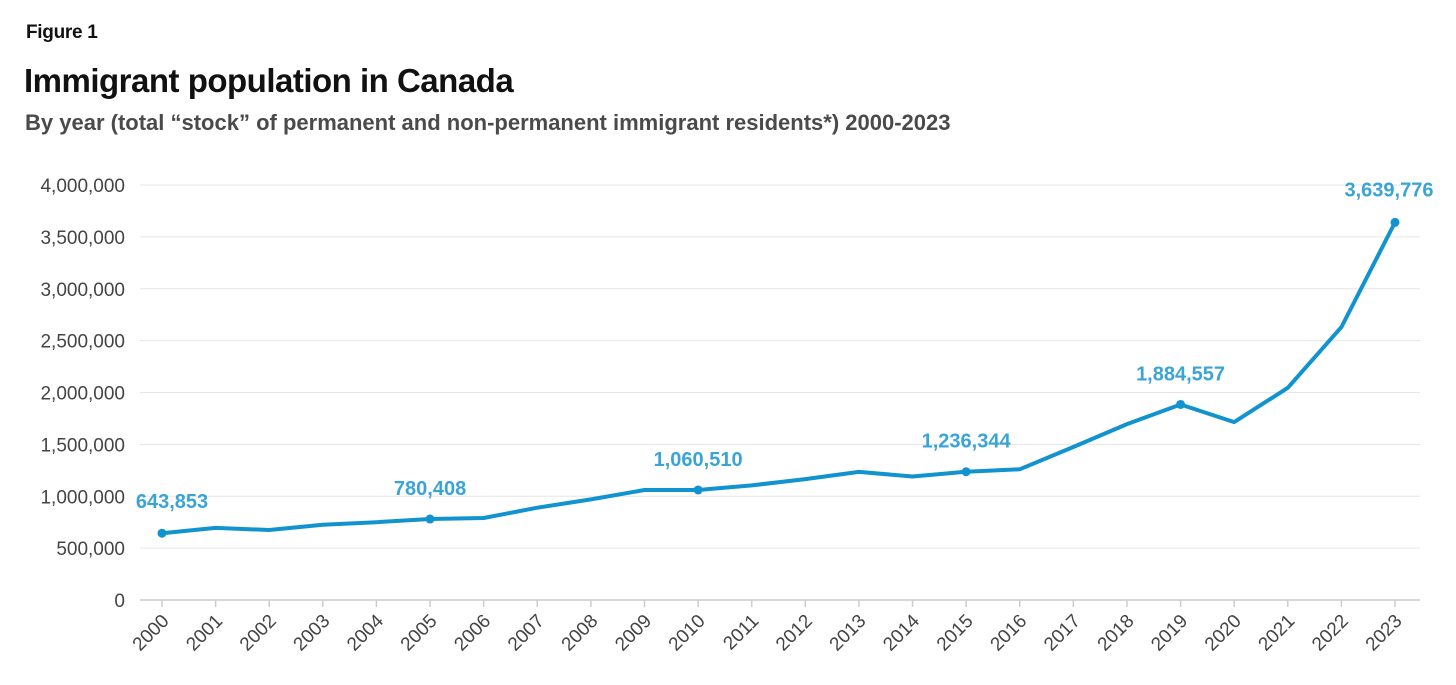  Describe the element at coordinates (580, 633) in the screenshot. I see `x-tick-label: 2008` at that location.